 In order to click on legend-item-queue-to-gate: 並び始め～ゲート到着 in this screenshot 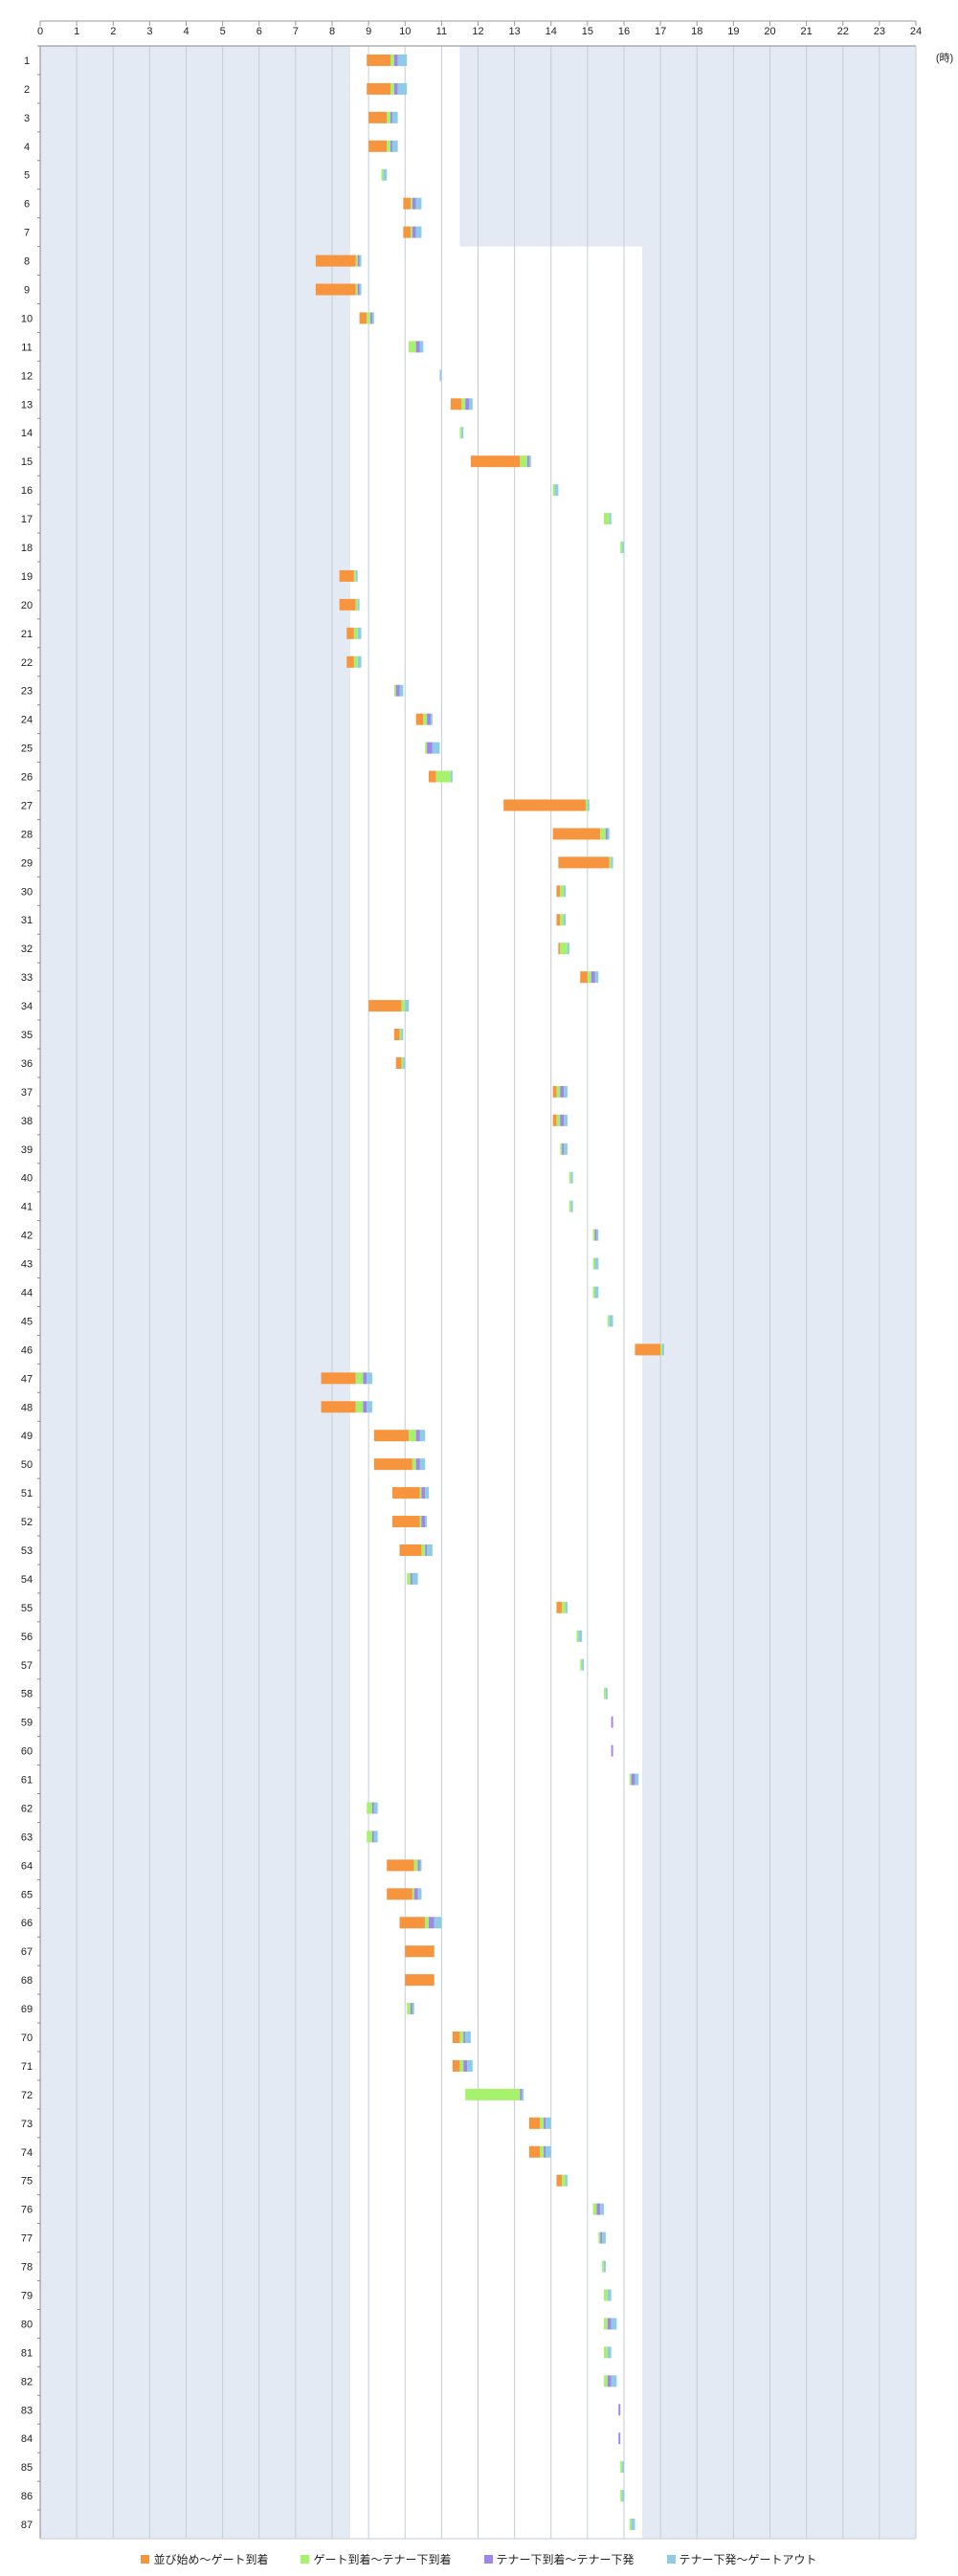, I will do `click(205, 2558)`.